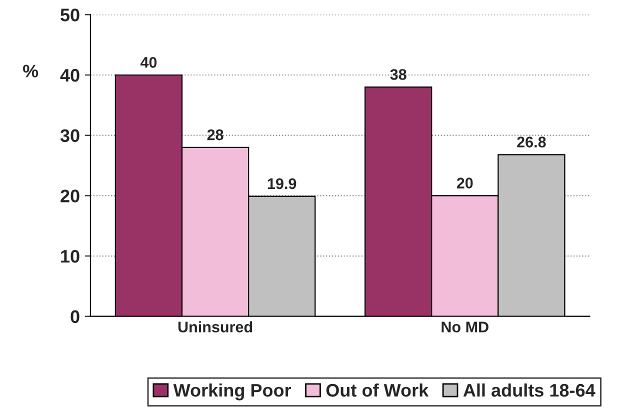  What do you see at coordinates (75, 317) in the screenshot?
I see `y-tick-label: 0` at bounding box center [75, 317].